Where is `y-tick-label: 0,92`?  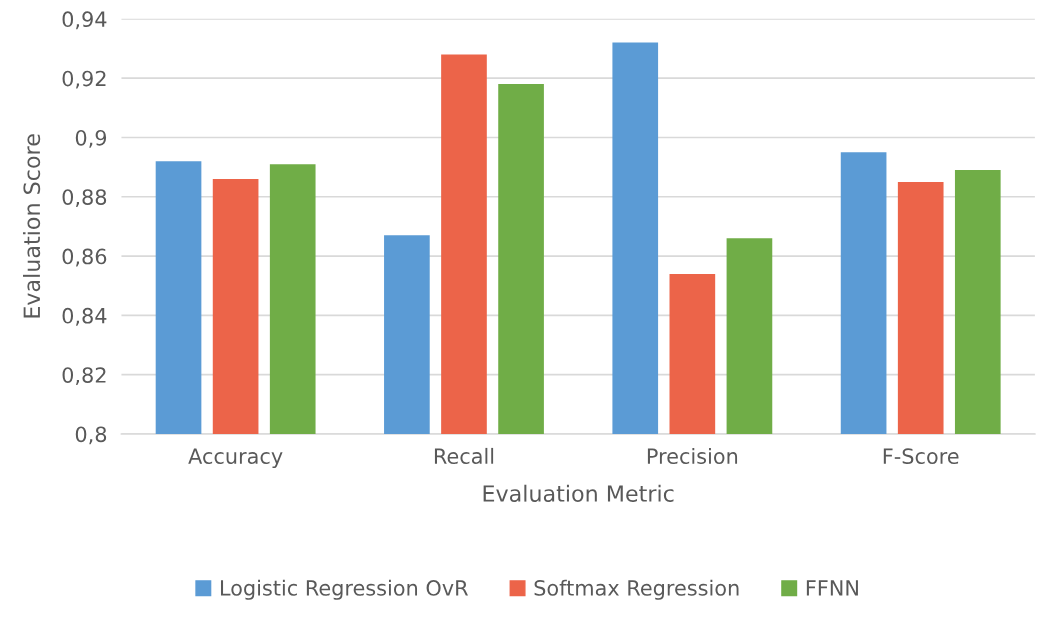
y-tick-label: 0,92 is located at coordinates (84, 79).